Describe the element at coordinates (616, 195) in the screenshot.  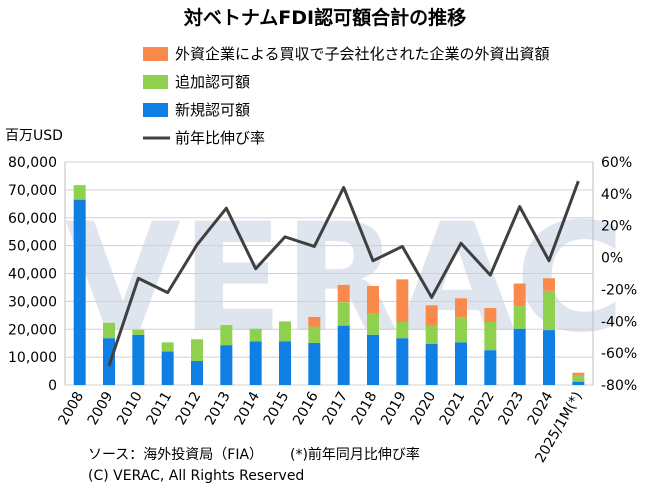
I see `y2-tick-label: 40%` at that location.